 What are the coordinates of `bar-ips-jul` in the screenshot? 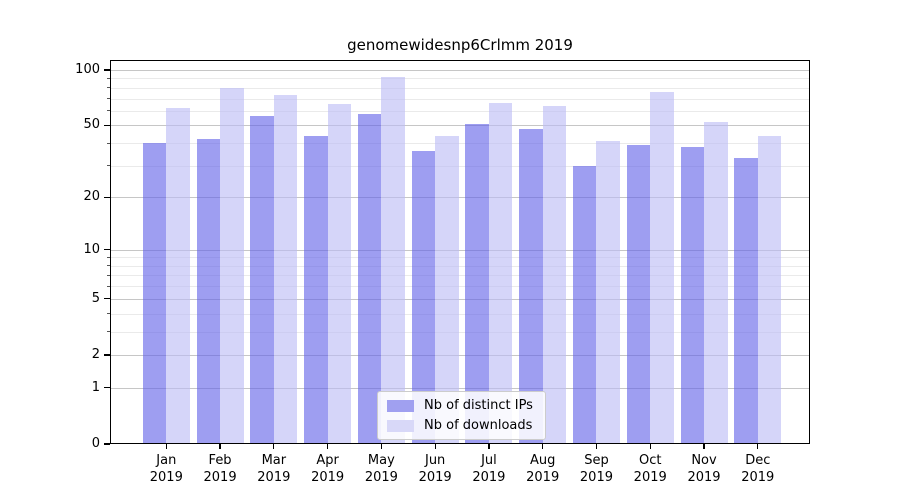 It's located at (477, 283).